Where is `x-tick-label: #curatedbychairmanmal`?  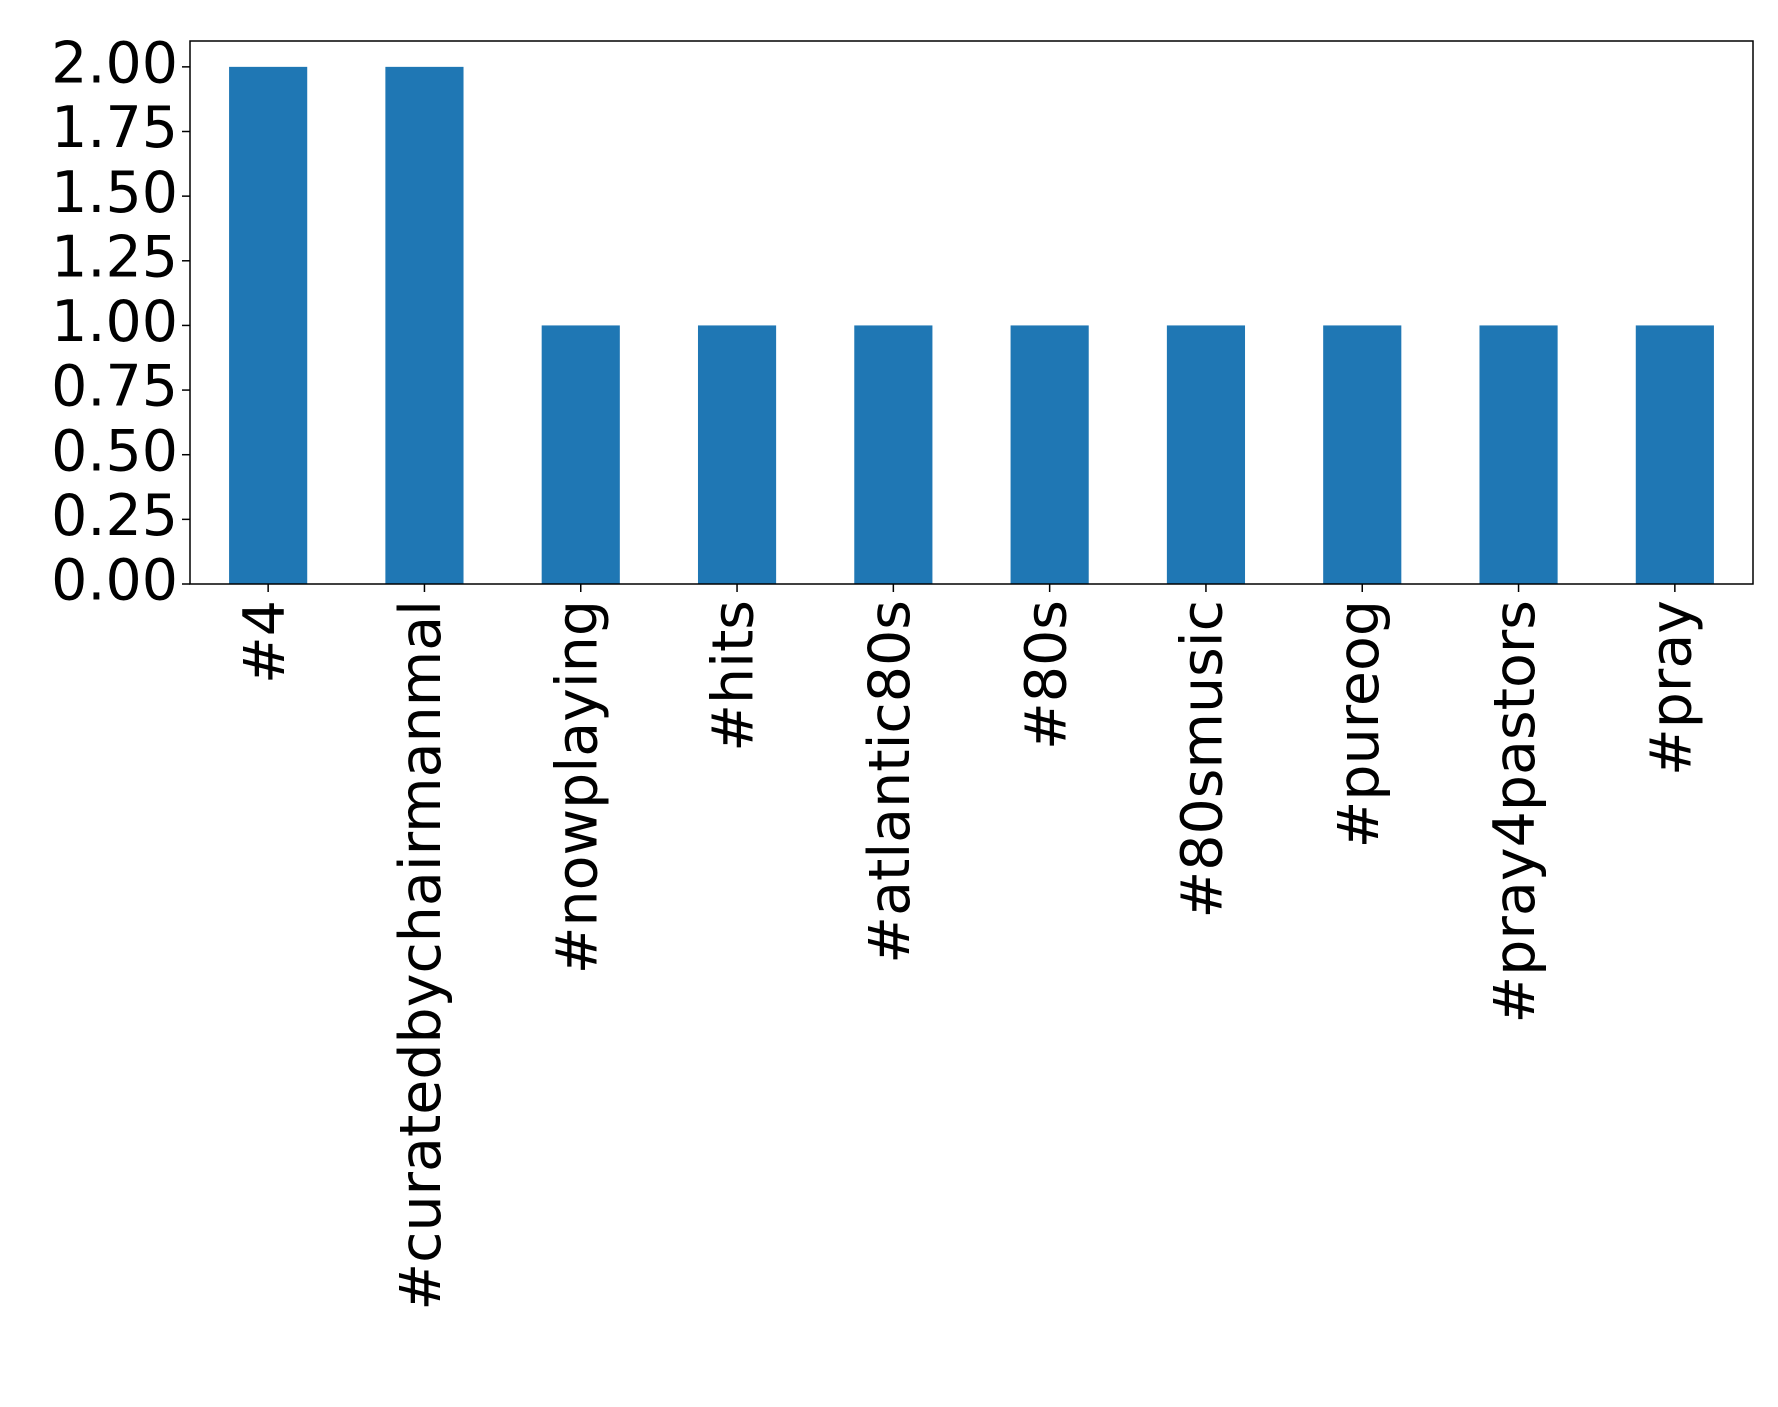 x-tick-label: #curatedbychairmanmal is located at coordinates (421, 955).